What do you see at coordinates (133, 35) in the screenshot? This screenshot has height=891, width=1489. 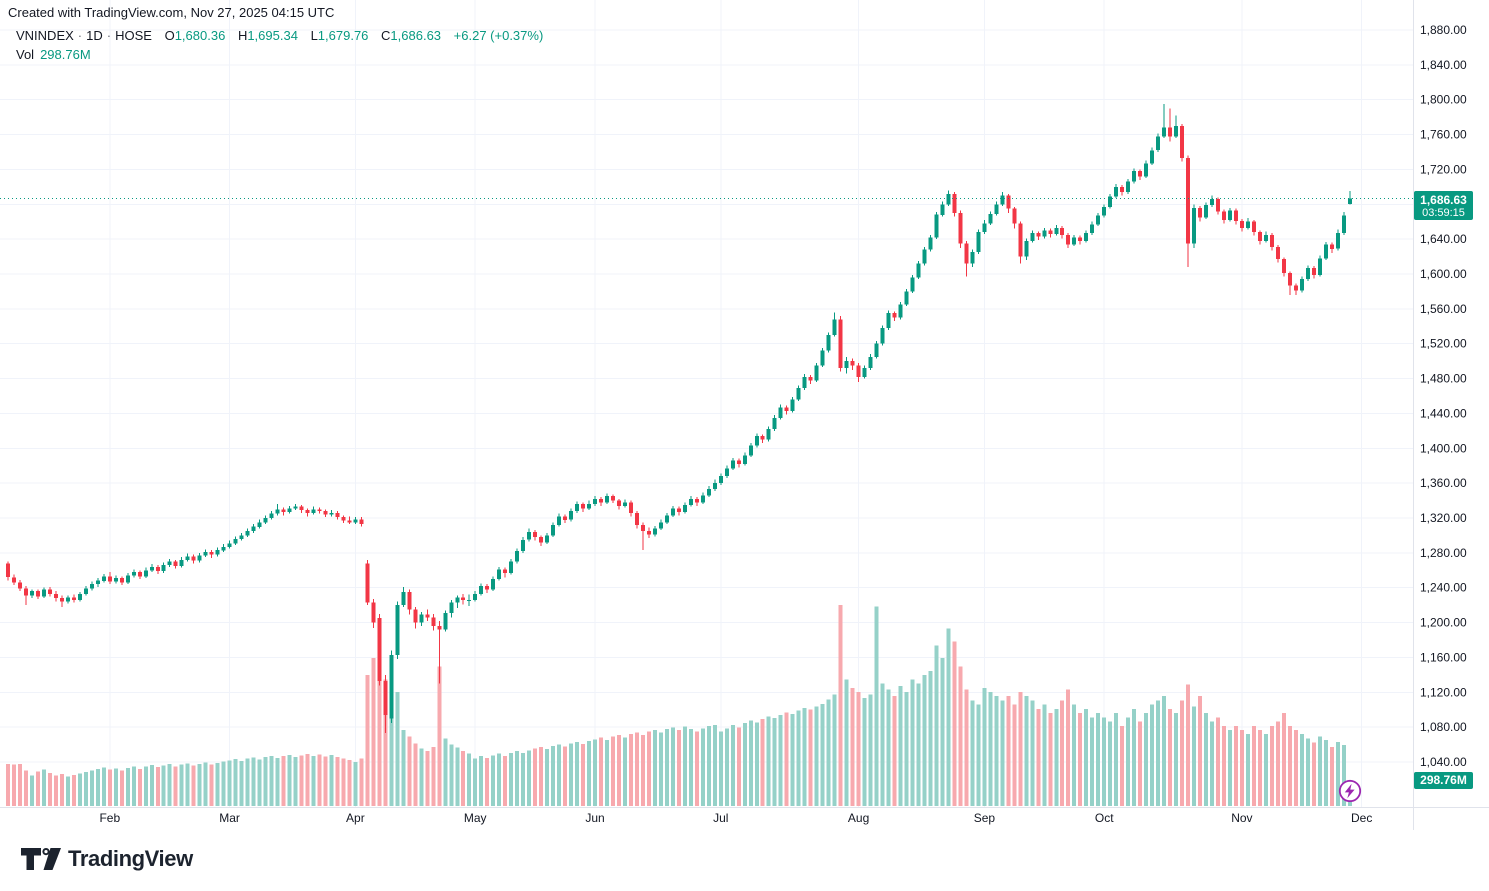 I see `exchange-label: HOSE` at bounding box center [133, 35].